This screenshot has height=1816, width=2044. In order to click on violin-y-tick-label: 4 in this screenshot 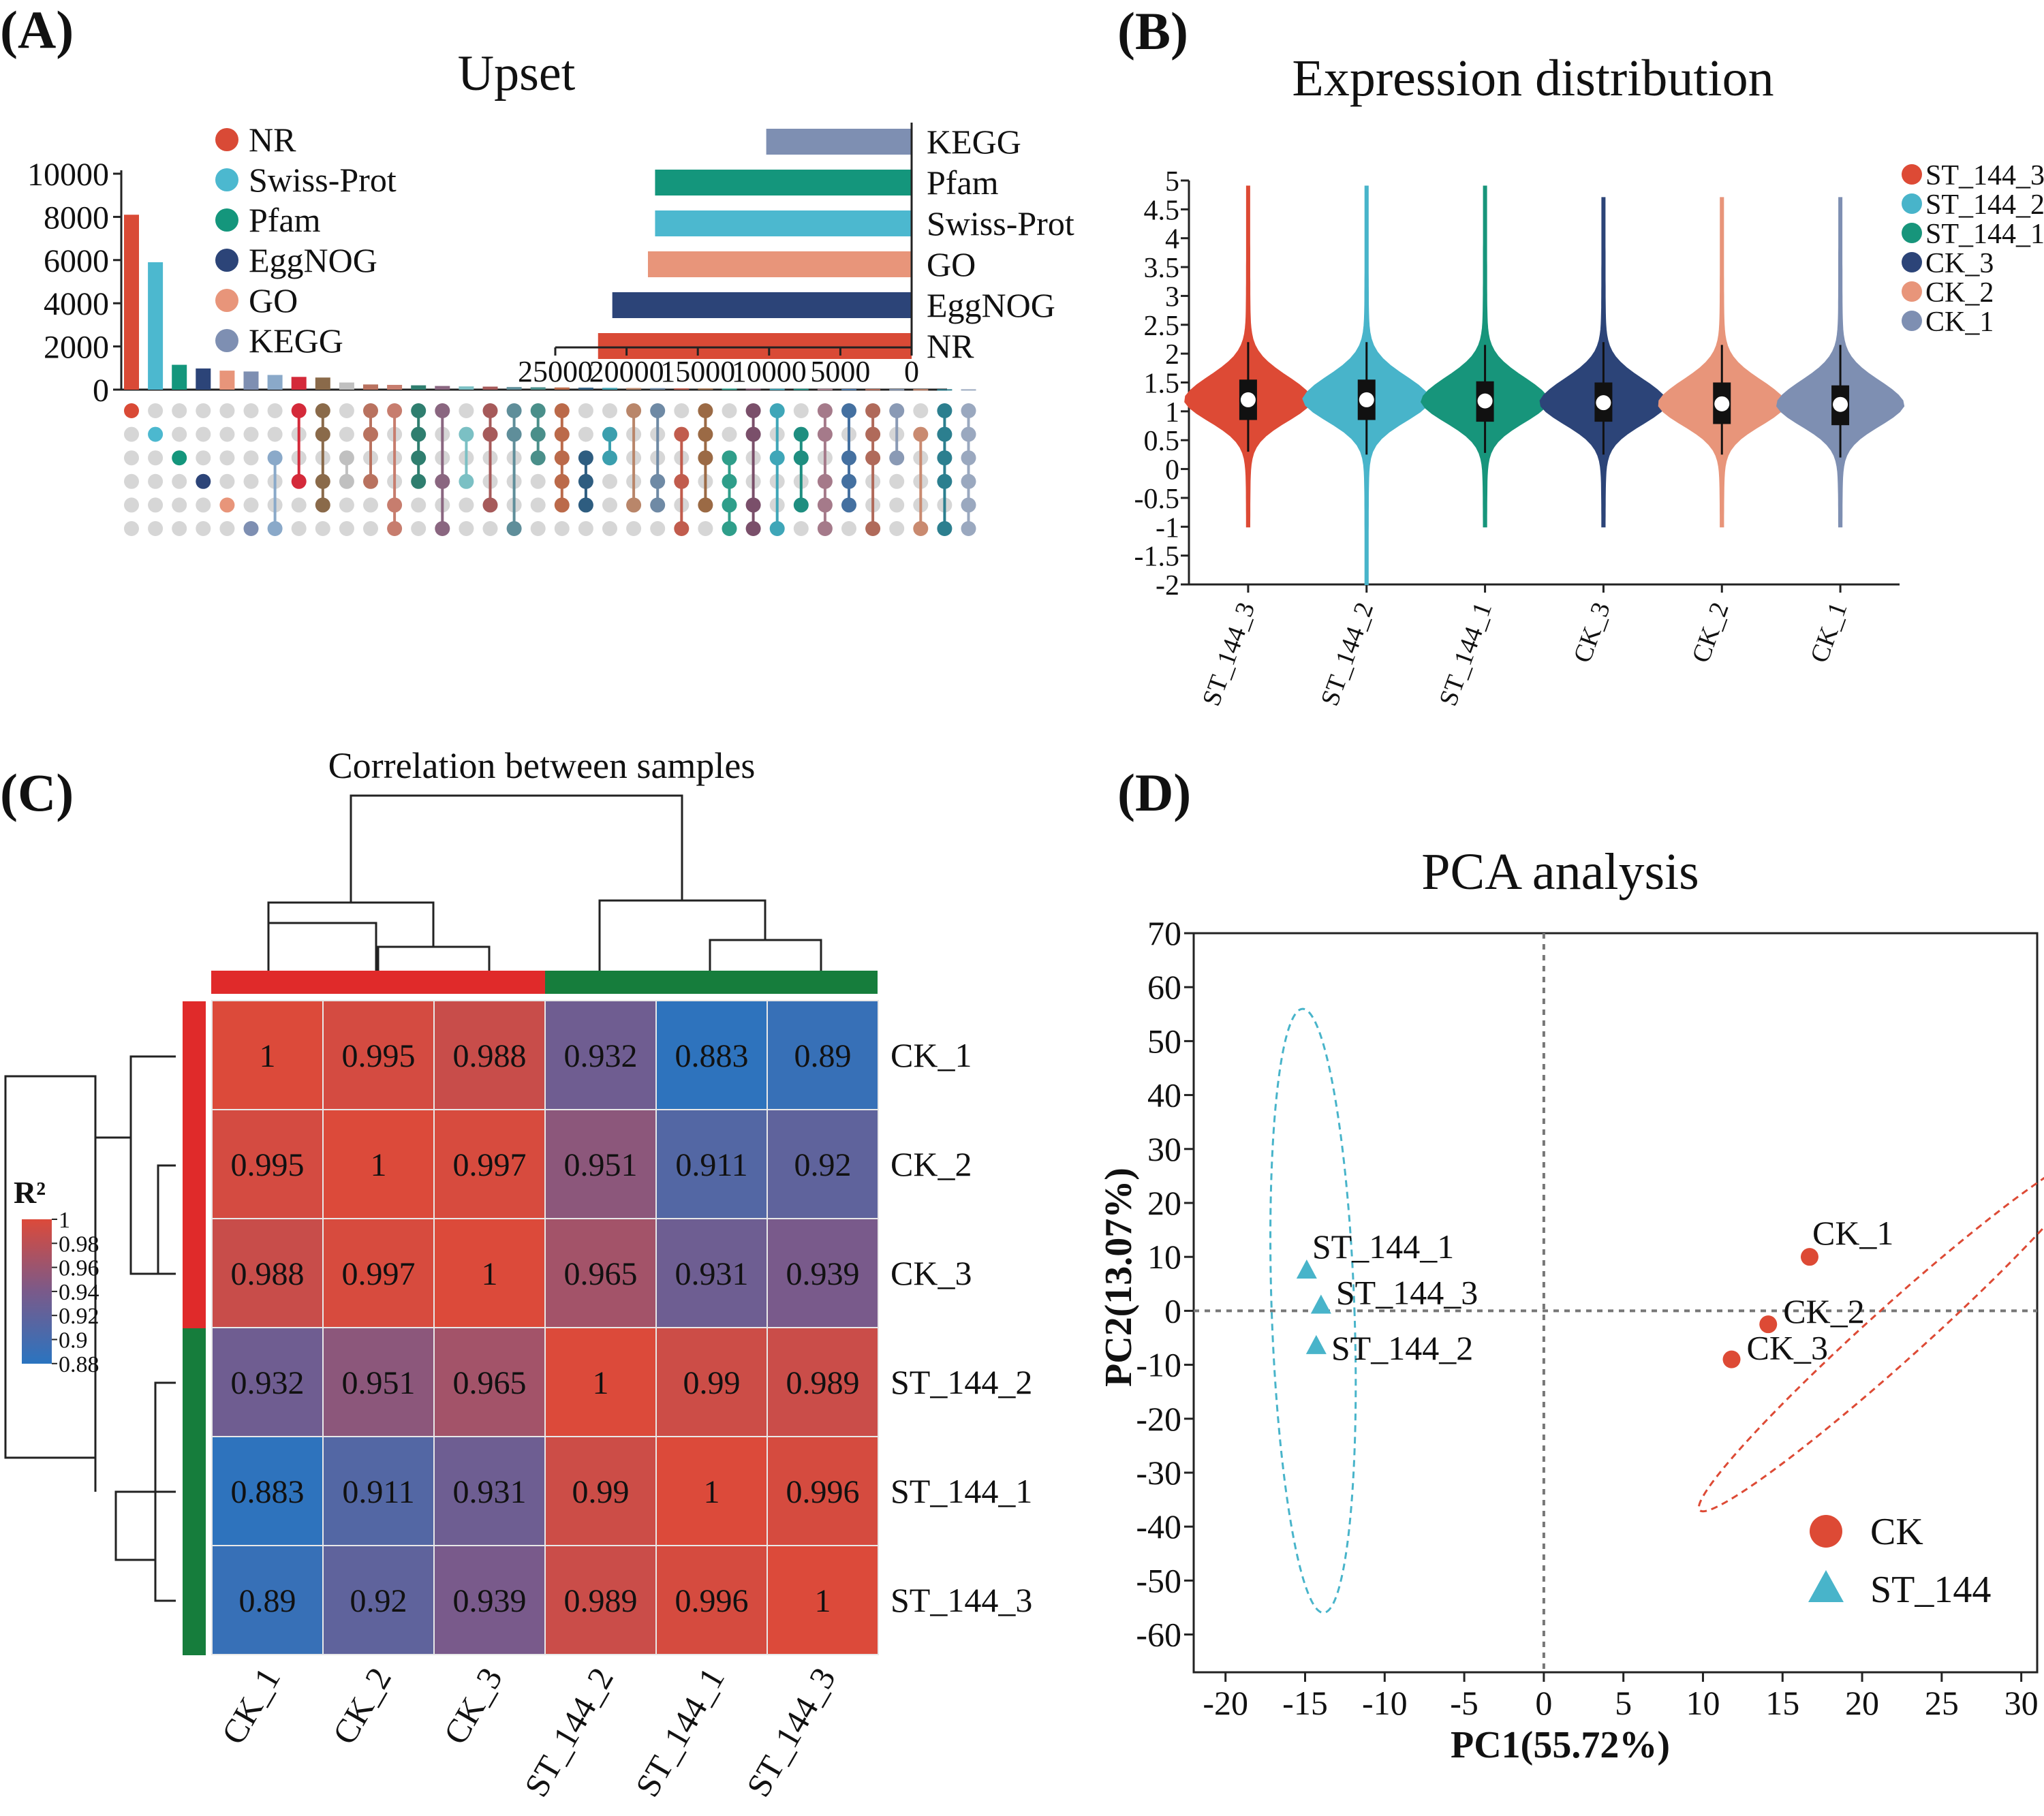, I will do `click(1172, 239)`.